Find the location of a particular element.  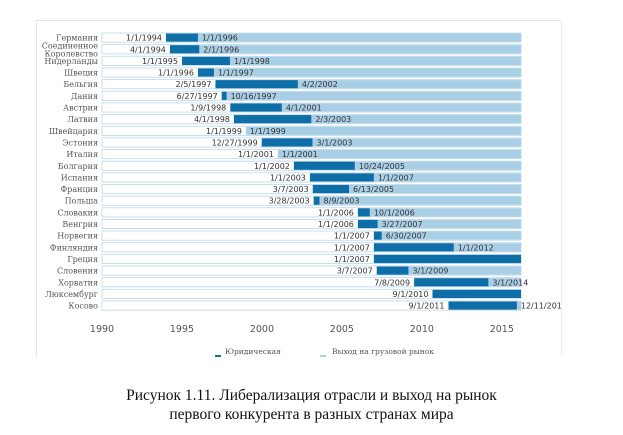

liberalization-date-label: 9/1/2010 is located at coordinates (411, 294).